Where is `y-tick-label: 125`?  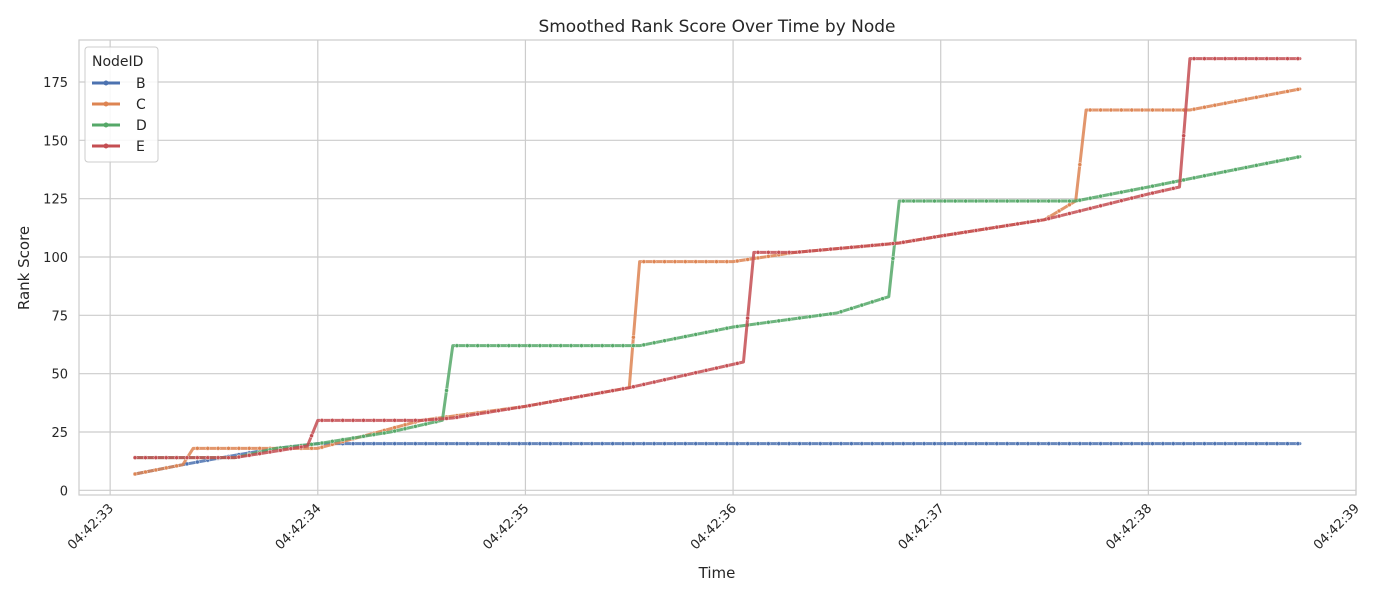
y-tick-label: 125 is located at coordinates (55, 200).